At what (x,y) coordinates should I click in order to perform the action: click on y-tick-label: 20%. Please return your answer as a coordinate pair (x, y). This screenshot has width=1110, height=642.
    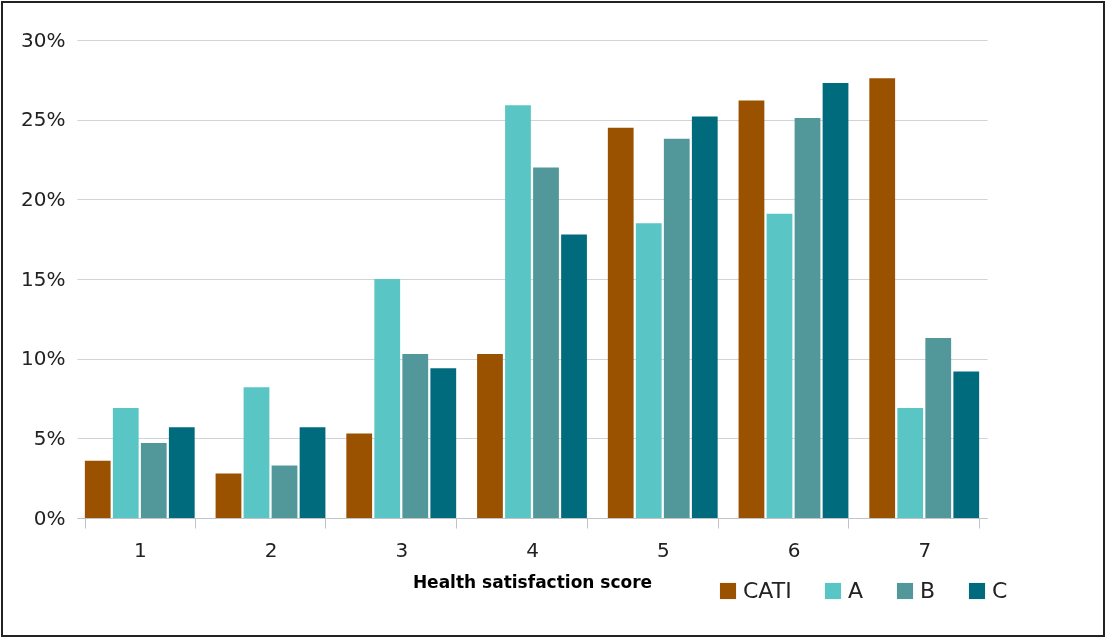
    Looking at the image, I should click on (43, 198).